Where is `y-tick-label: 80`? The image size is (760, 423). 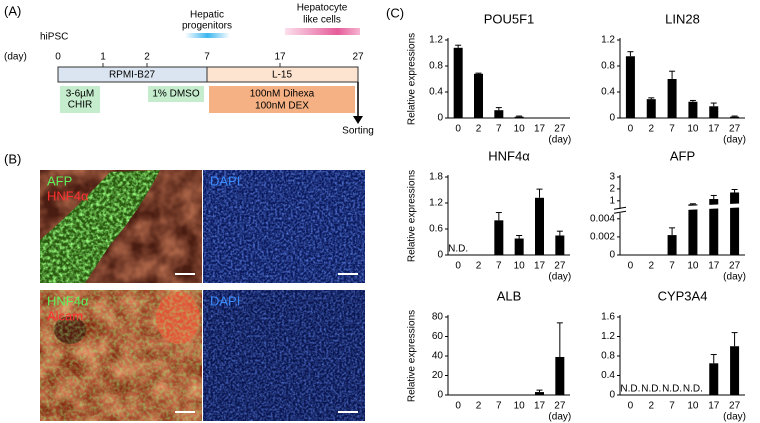 y-tick-label: 80 is located at coordinates (438, 317).